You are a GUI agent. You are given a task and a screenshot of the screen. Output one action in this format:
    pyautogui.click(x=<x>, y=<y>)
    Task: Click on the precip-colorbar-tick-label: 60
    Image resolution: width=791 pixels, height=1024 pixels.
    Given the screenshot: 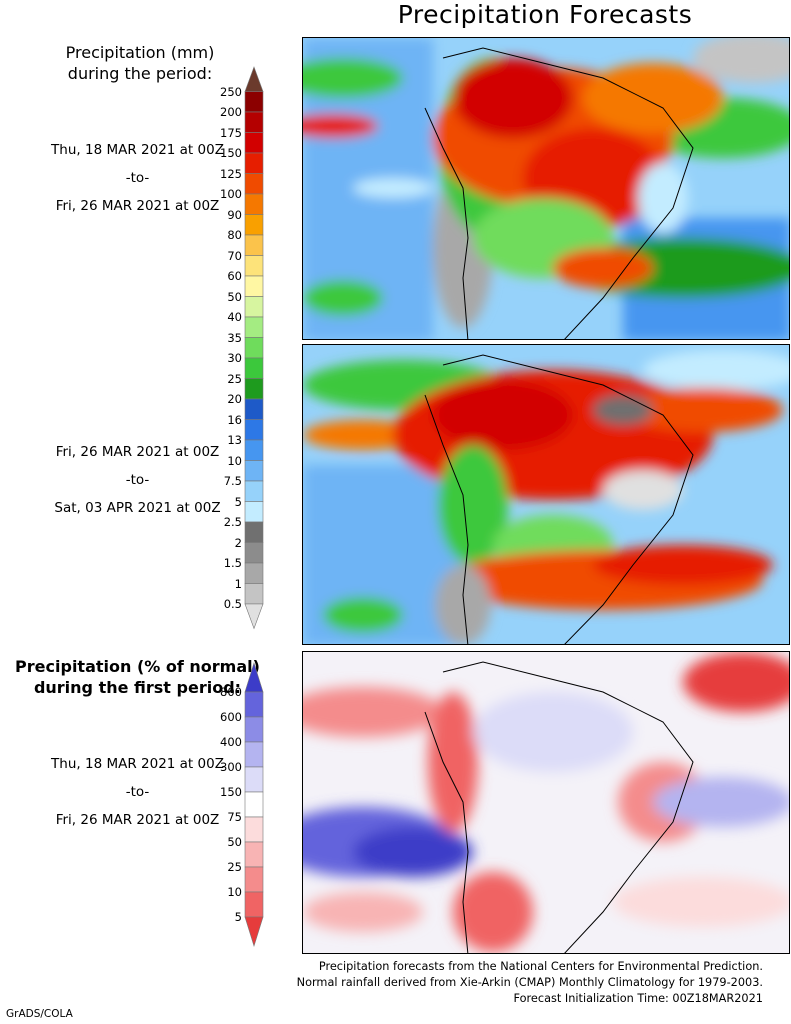 What is the action you would take?
    pyautogui.click(x=234, y=276)
    